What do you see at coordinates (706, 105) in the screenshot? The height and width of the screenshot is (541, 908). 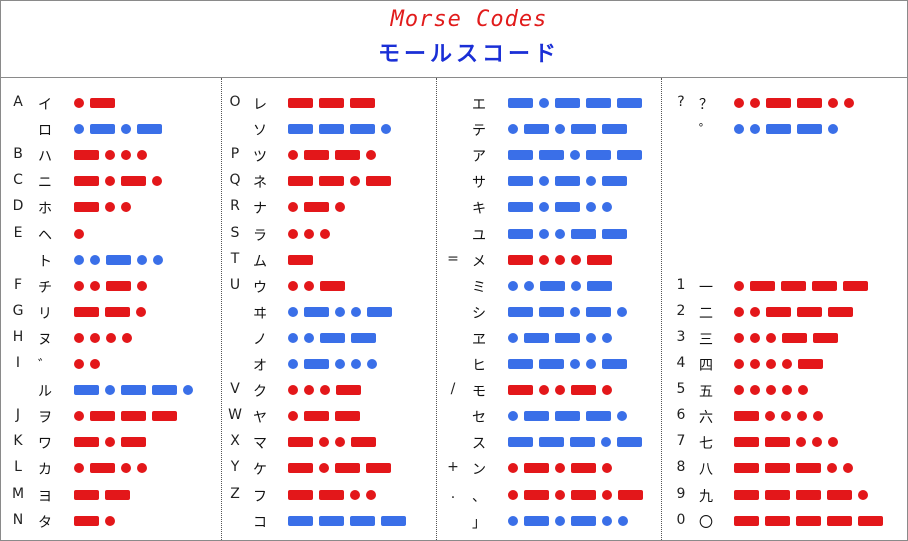 I see `kana-char: ？` at bounding box center [706, 105].